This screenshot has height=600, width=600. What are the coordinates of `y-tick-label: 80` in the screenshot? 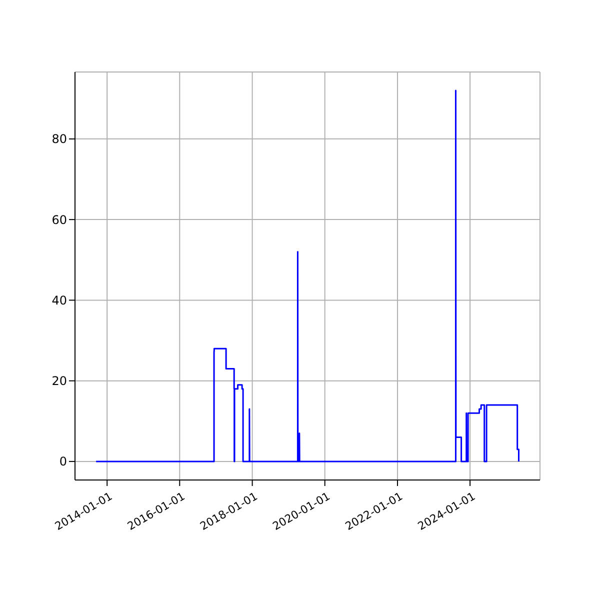 It's located at (59, 139).